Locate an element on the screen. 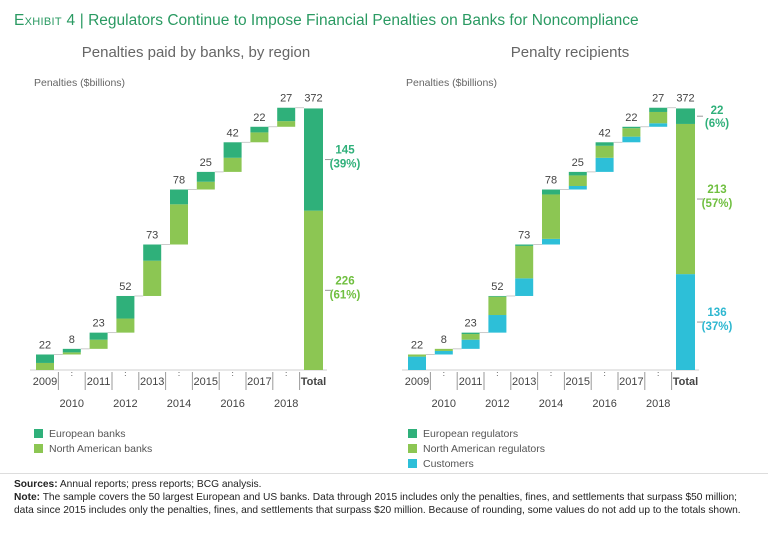 This screenshot has width=768, height=544. tick-label-2017: 2017 is located at coordinates (259, 382).